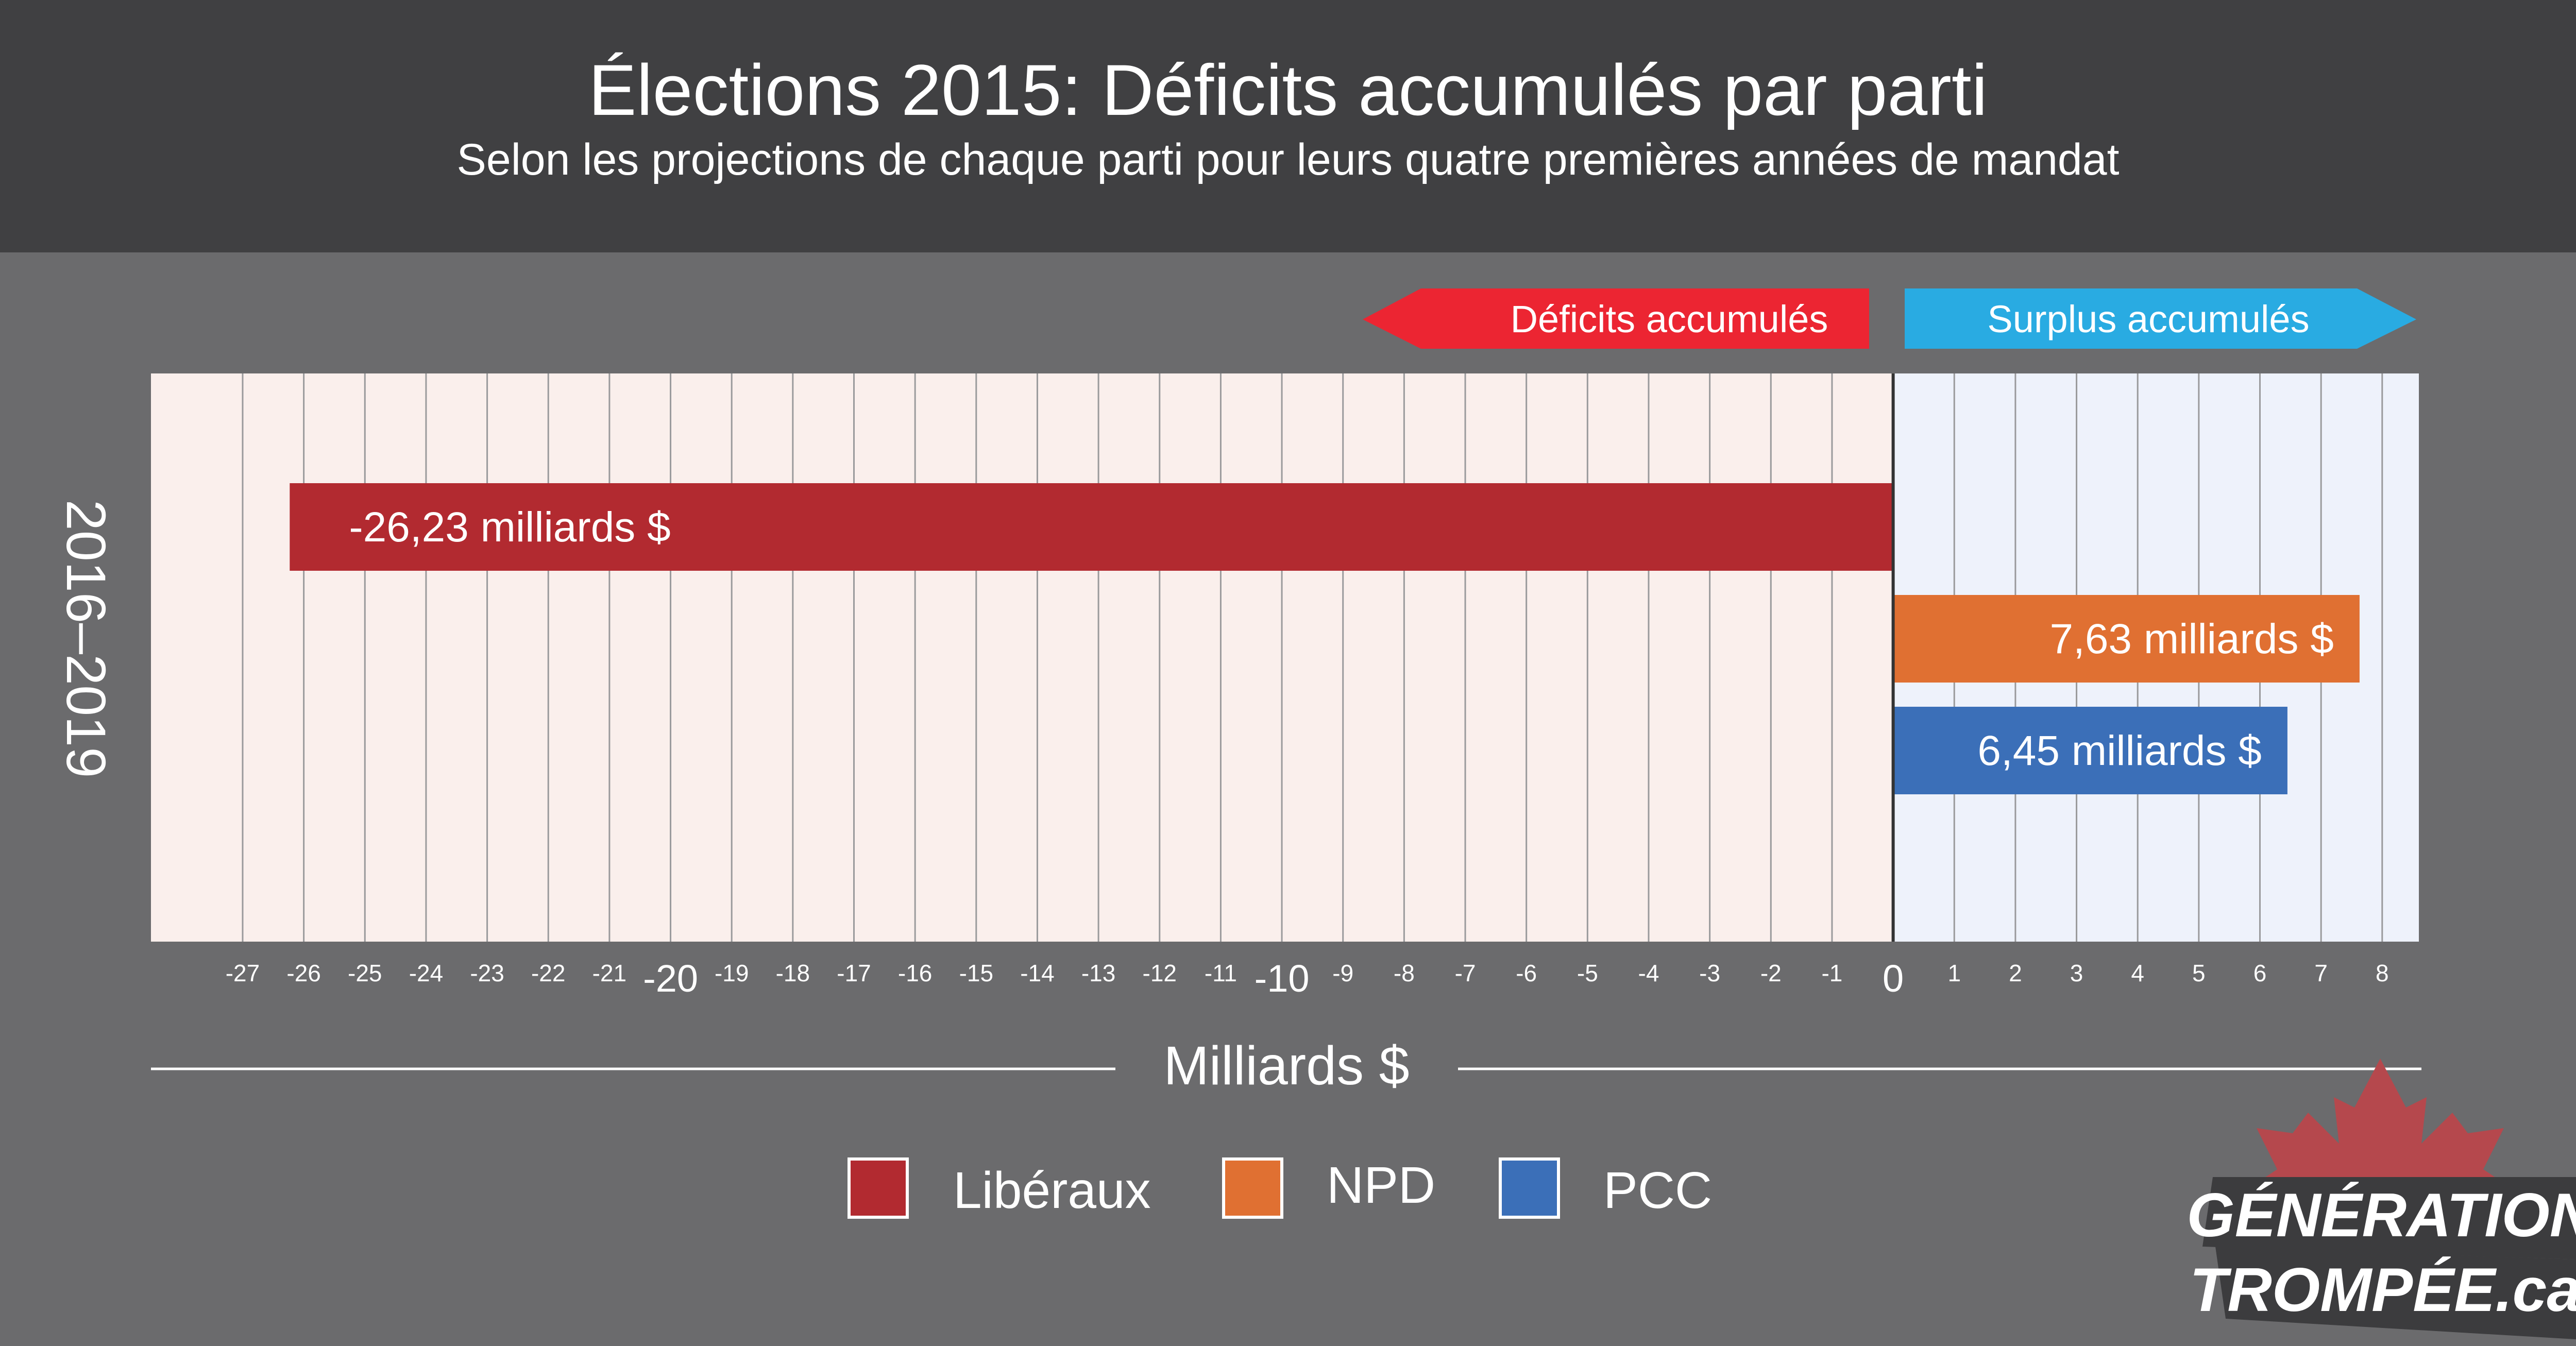 This screenshot has height=1346, width=2576. What do you see at coordinates (793, 973) in the screenshot?
I see `x-tick-label: -18` at bounding box center [793, 973].